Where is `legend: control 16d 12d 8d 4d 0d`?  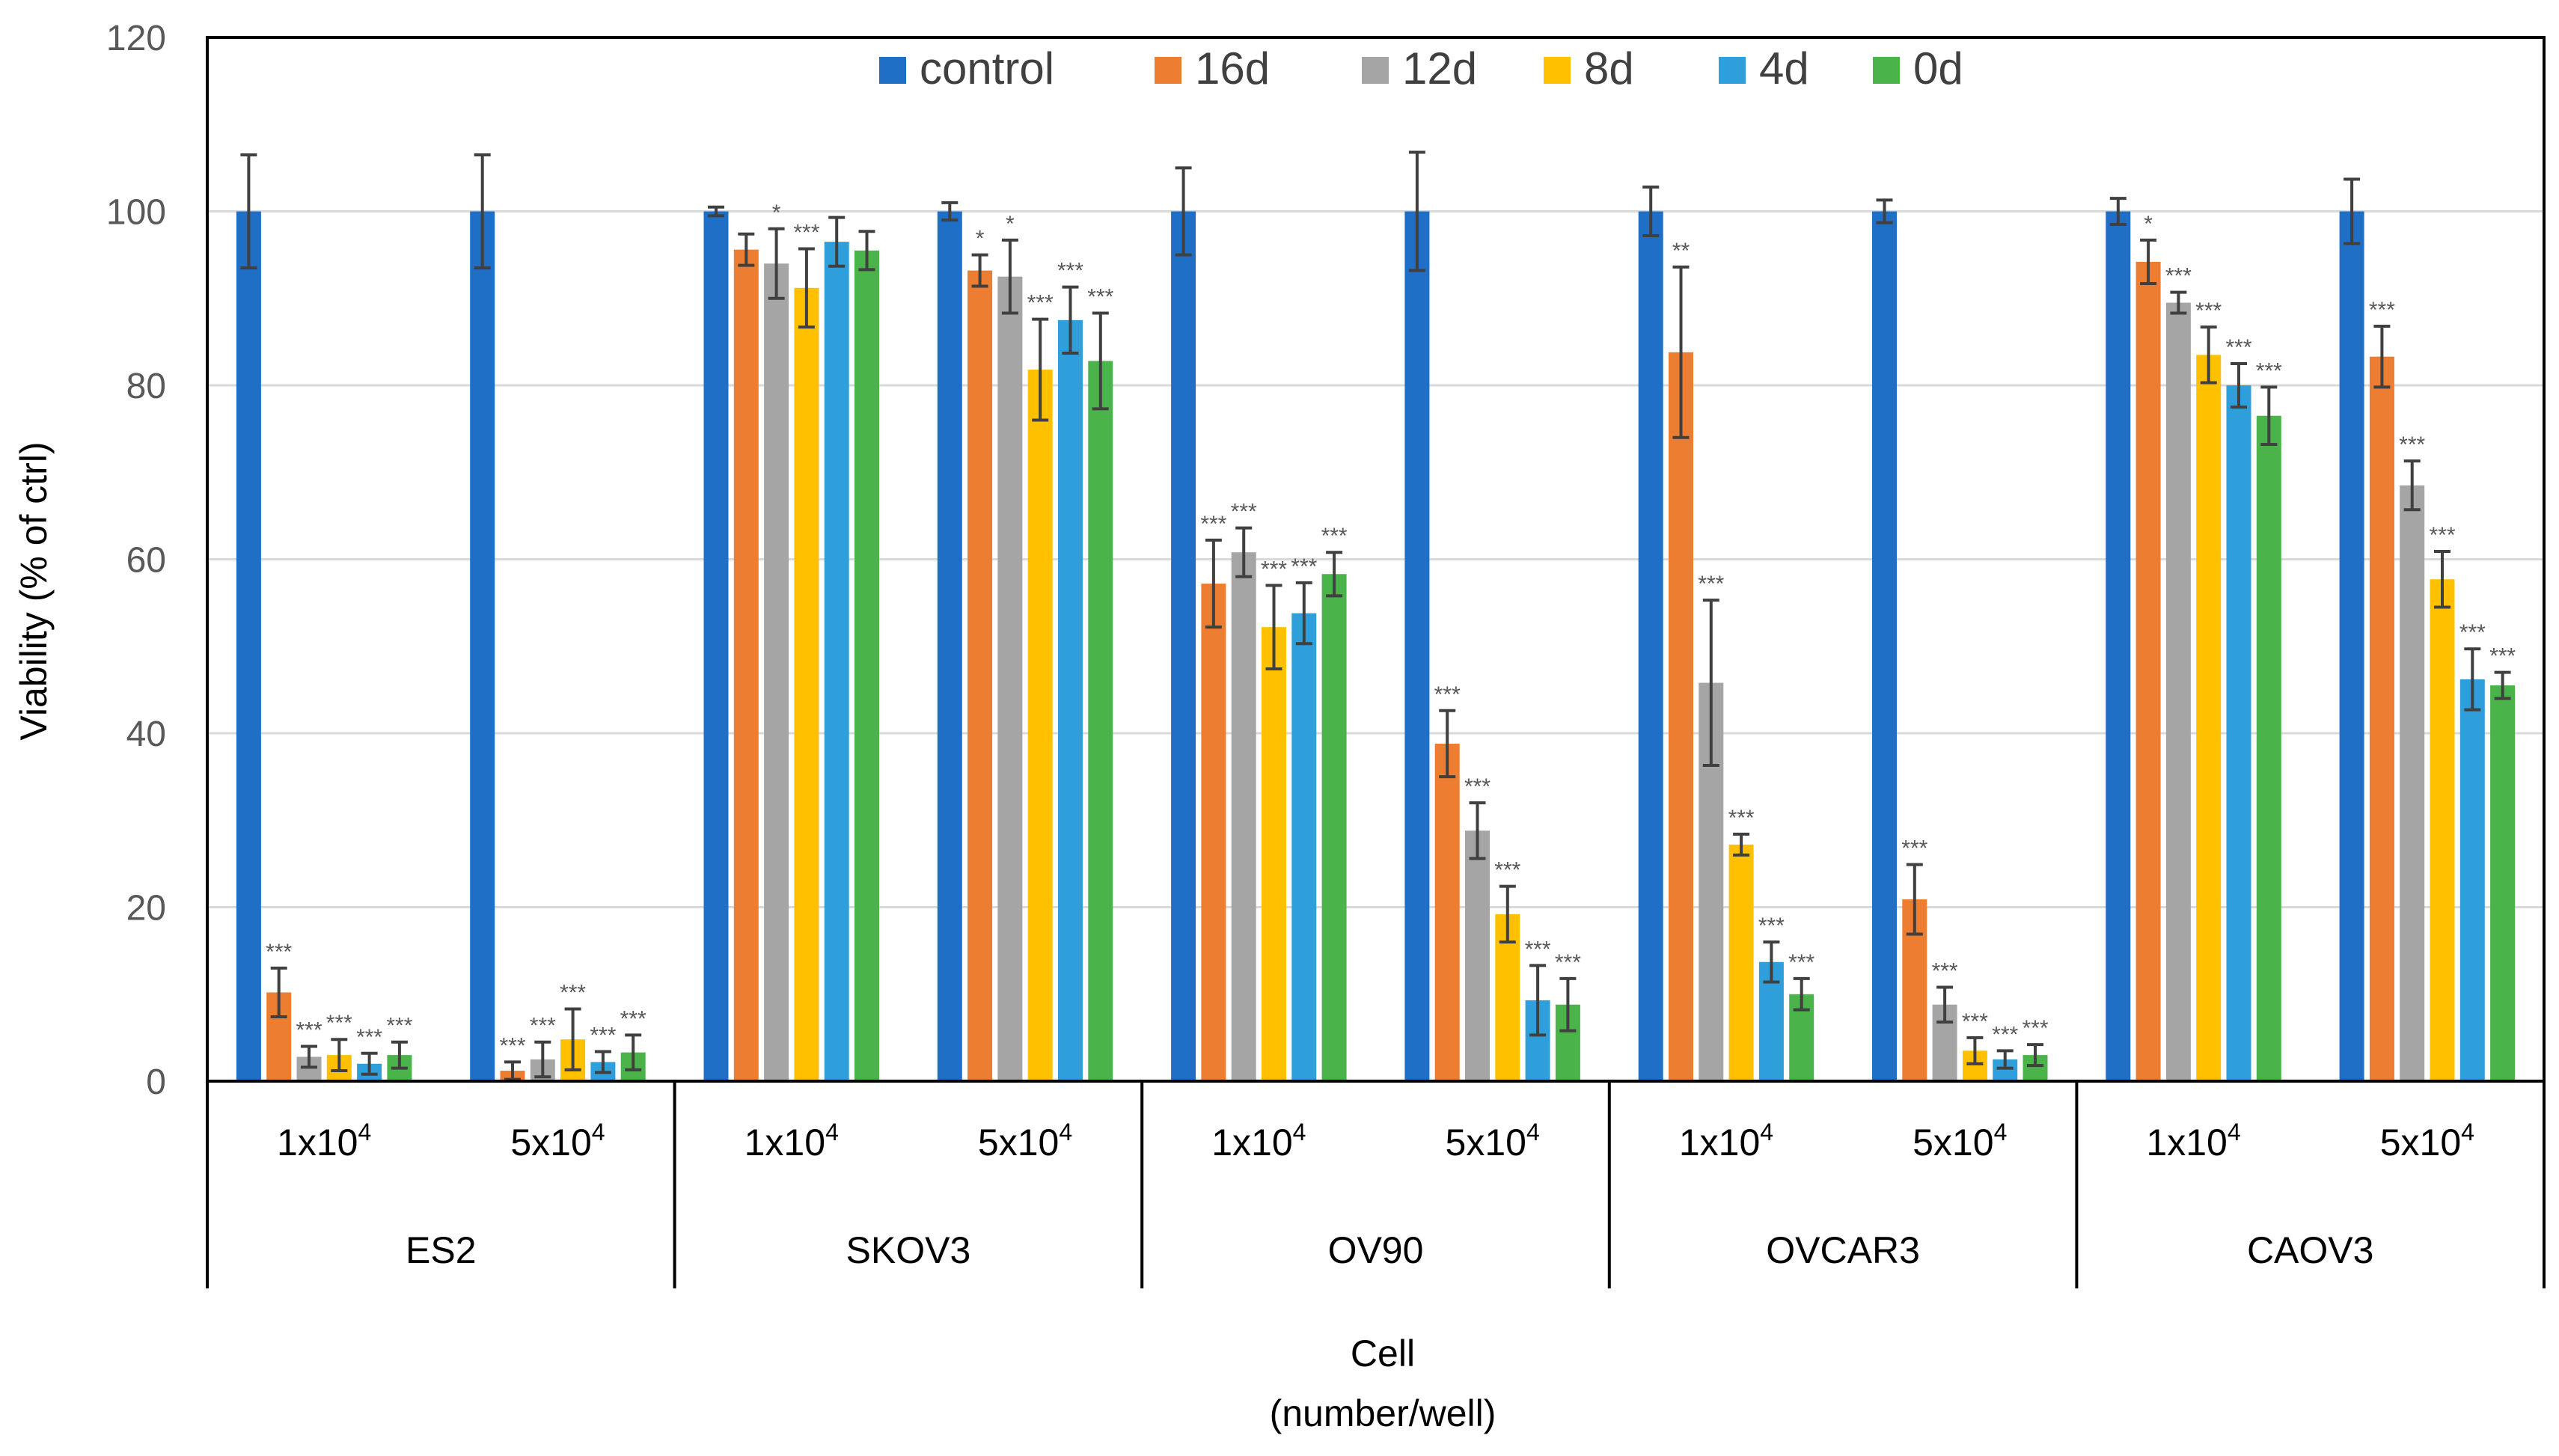
legend: control 16d 12d 8d 4d 0d is located at coordinates (1421, 68).